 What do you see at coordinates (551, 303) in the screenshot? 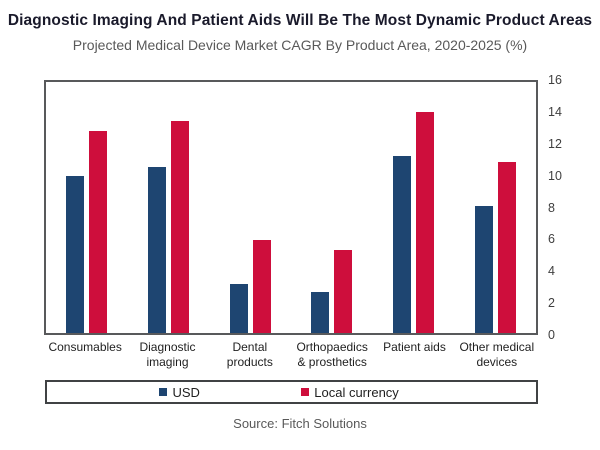
I see `y-tick-label: 2` at bounding box center [551, 303].